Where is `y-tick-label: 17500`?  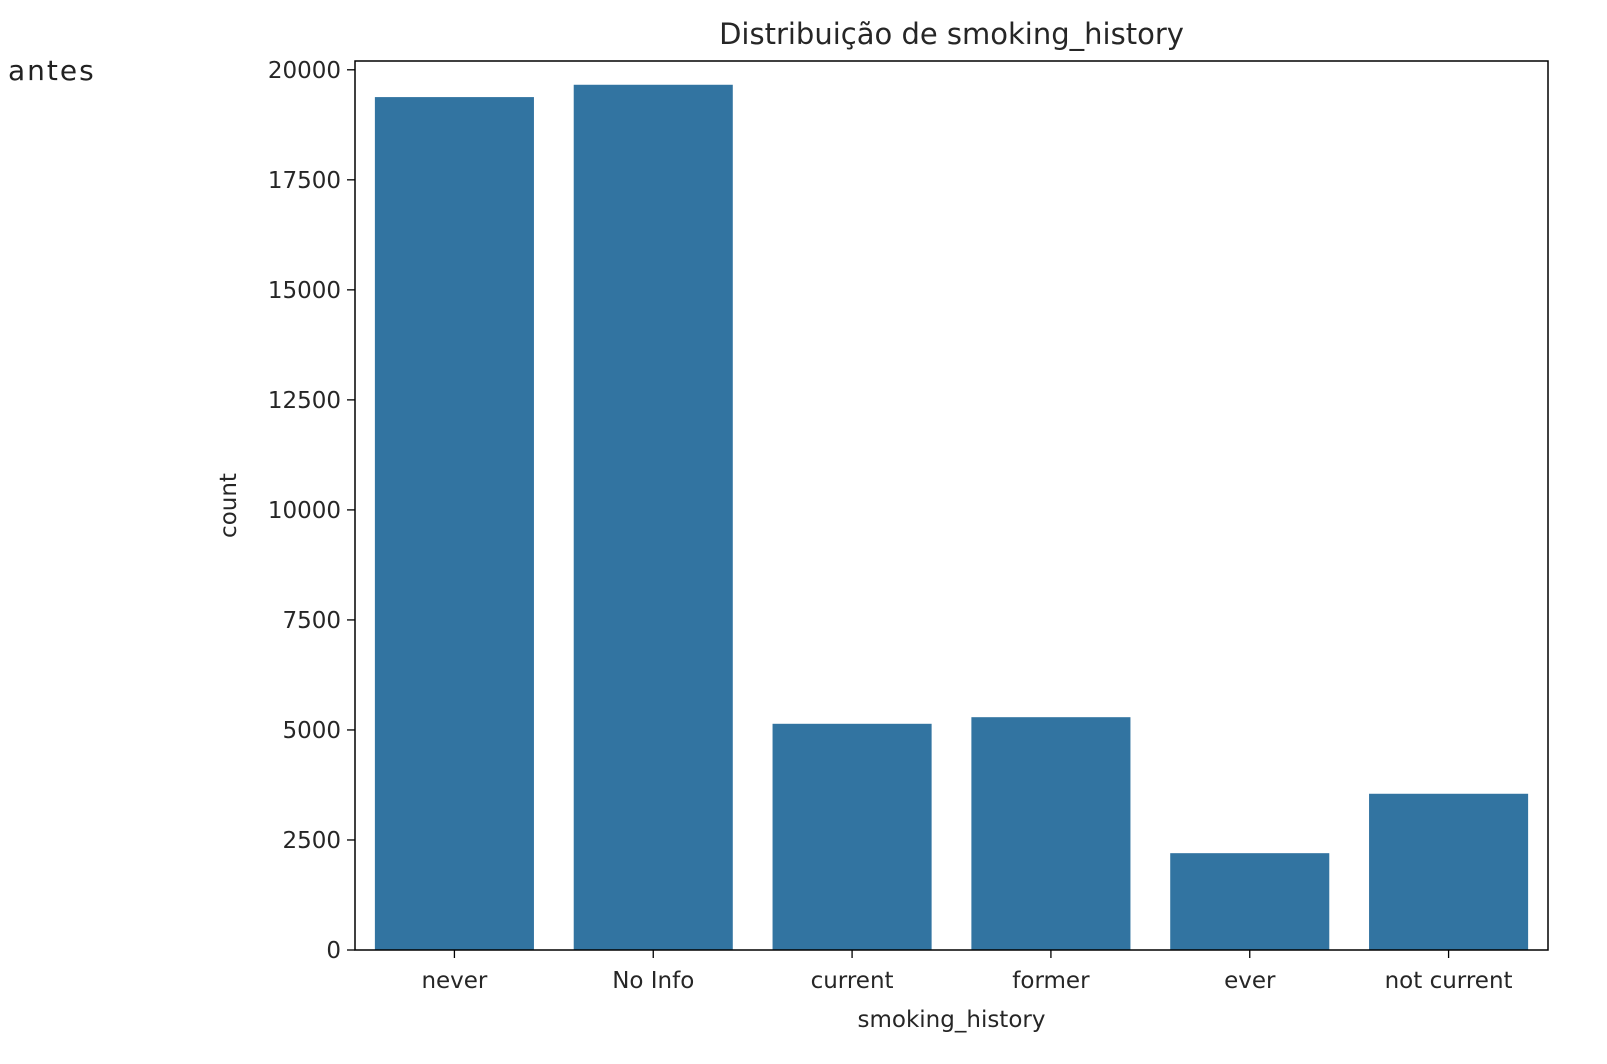 y-tick-label: 17500 is located at coordinates (304, 181).